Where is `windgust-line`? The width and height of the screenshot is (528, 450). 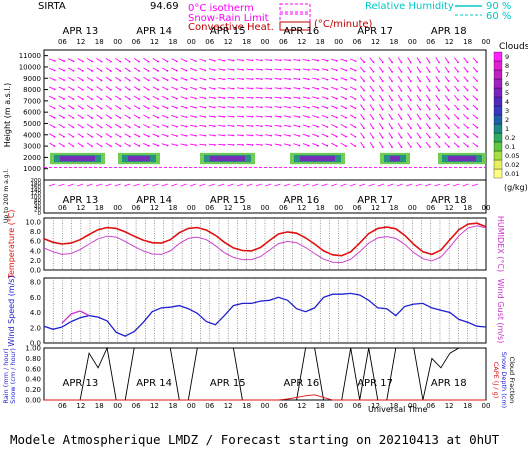
windgust-line is located at coordinates (75, 317).